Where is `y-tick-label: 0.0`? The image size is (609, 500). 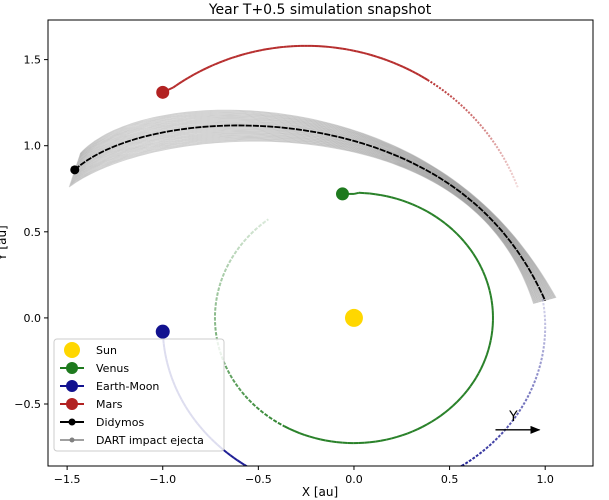
y-tick-label: 0.0 is located at coordinates (33, 318).